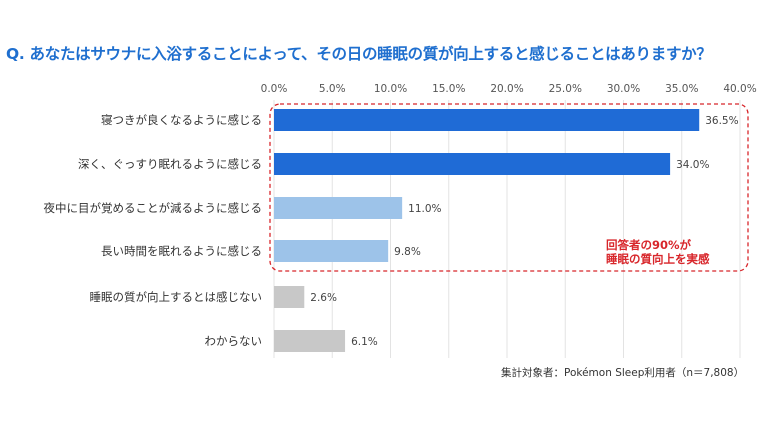 The height and width of the screenshot is (433, 770). I want to click on data-label: 36.5%, so click(721, 121).